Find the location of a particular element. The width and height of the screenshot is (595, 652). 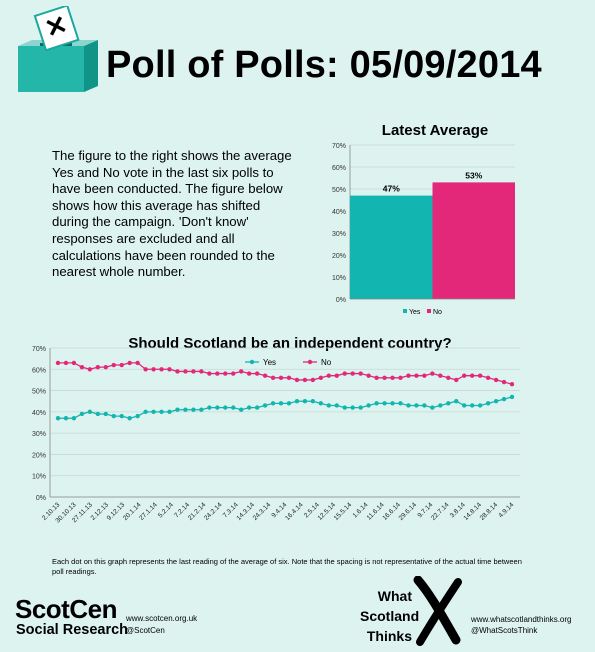

line-y-tick-label: 50% is located at coordinates (39, 392).